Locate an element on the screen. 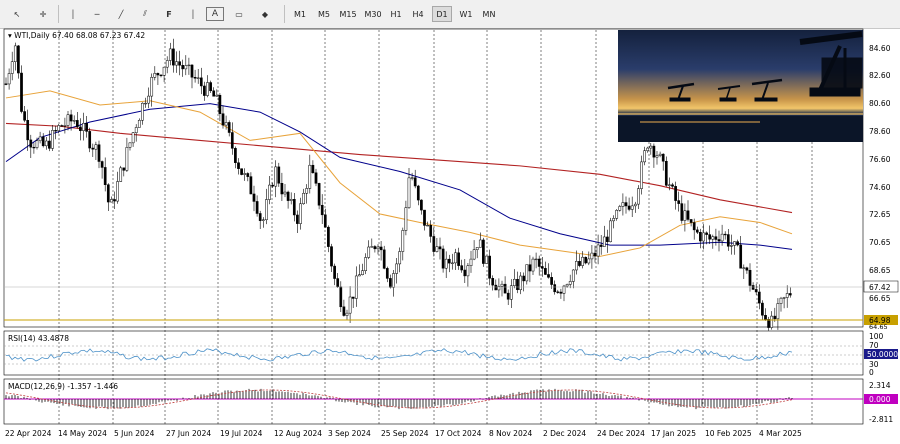  rsi-axis-label: 100 is located at coordinates (876, 336).